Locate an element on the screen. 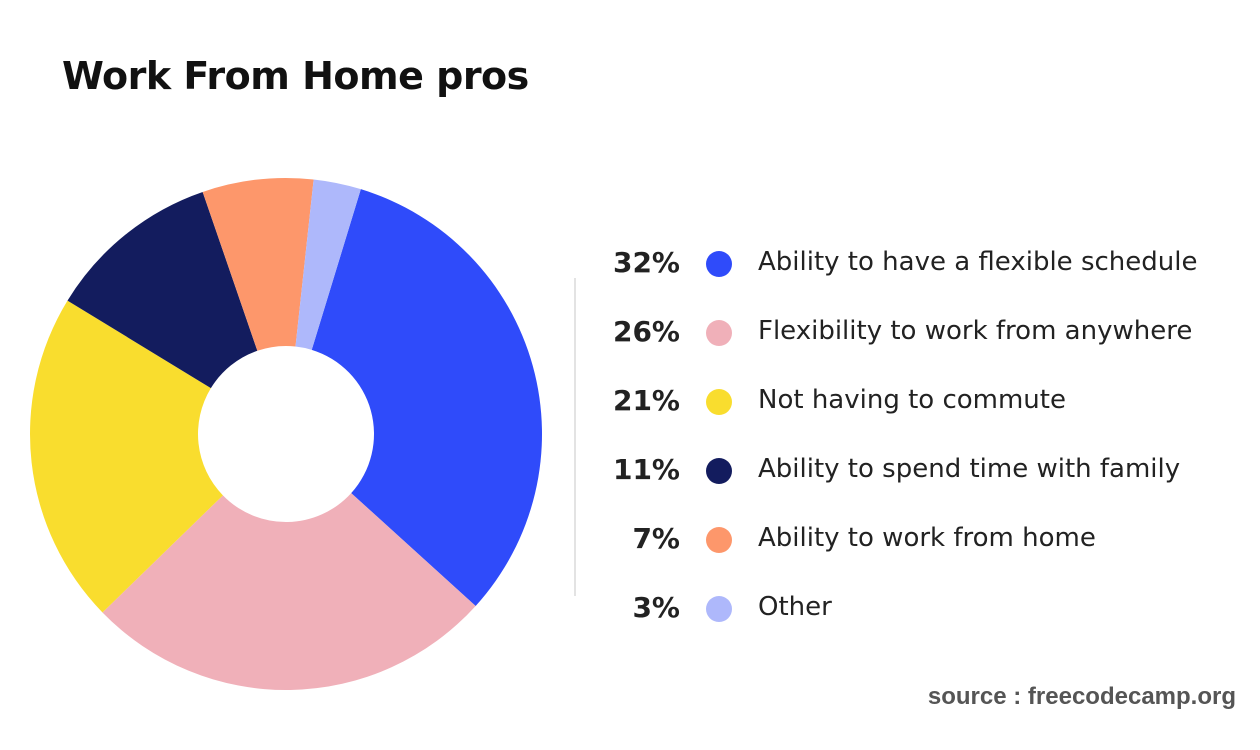  legend-item: 11% Ability to spend time with family is located at coordinates (920, 473).